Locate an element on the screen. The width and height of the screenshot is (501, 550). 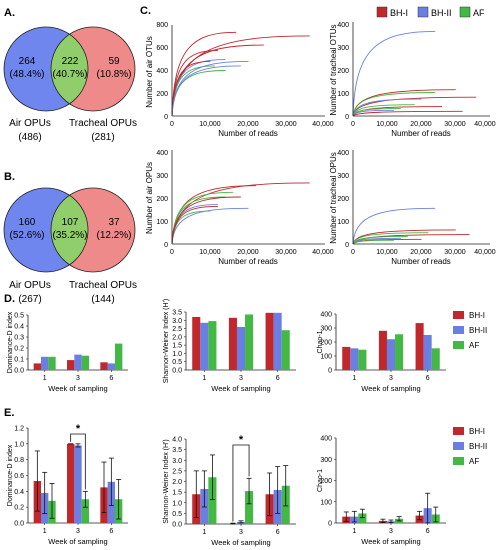
ytick-label: 1.0 is located at coordinates (177, 354).